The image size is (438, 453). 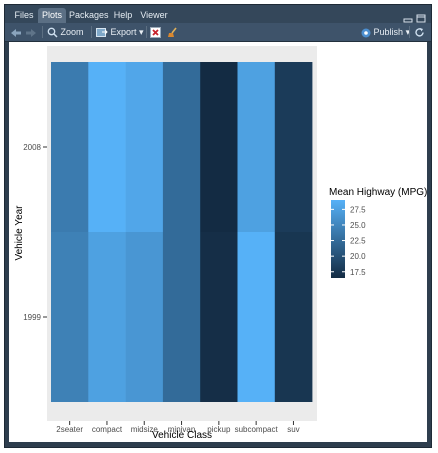 What do you see at coordinates (24, 15) in the screenshot?
I see `tab-files: Files` at bounding box center [24, 15].